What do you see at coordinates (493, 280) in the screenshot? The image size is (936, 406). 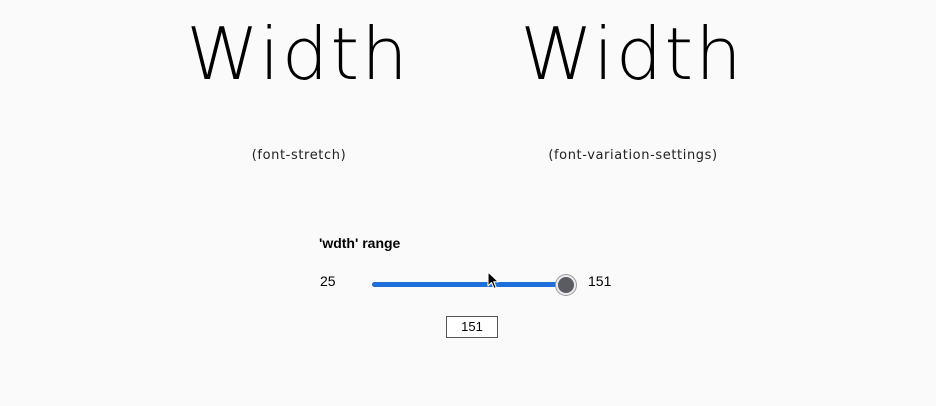 I see `mouse-pointer-icon` at bounding box center [493, 280].